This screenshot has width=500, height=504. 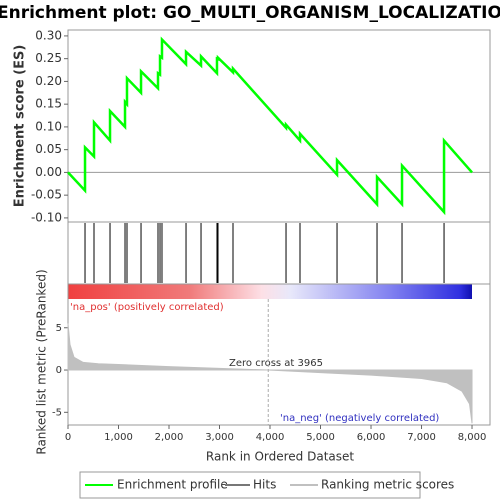 What do you see at coordinates (279, 253) in the screenshot?
I see `hits-frame` at bounding box center [279, 253].